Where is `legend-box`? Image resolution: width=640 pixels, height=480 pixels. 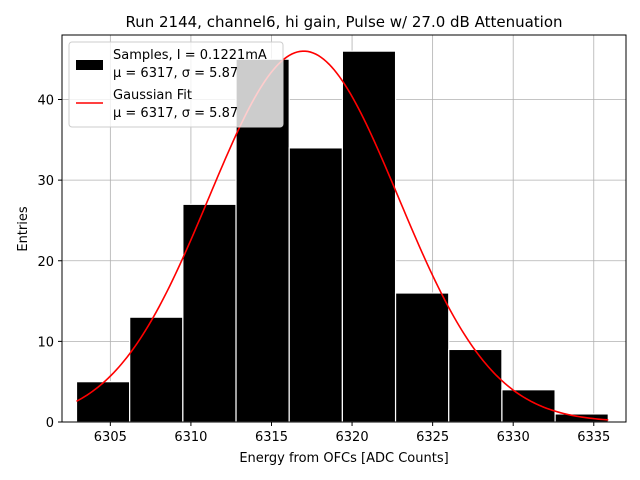 legend-box is located at coordinates (176, 84).